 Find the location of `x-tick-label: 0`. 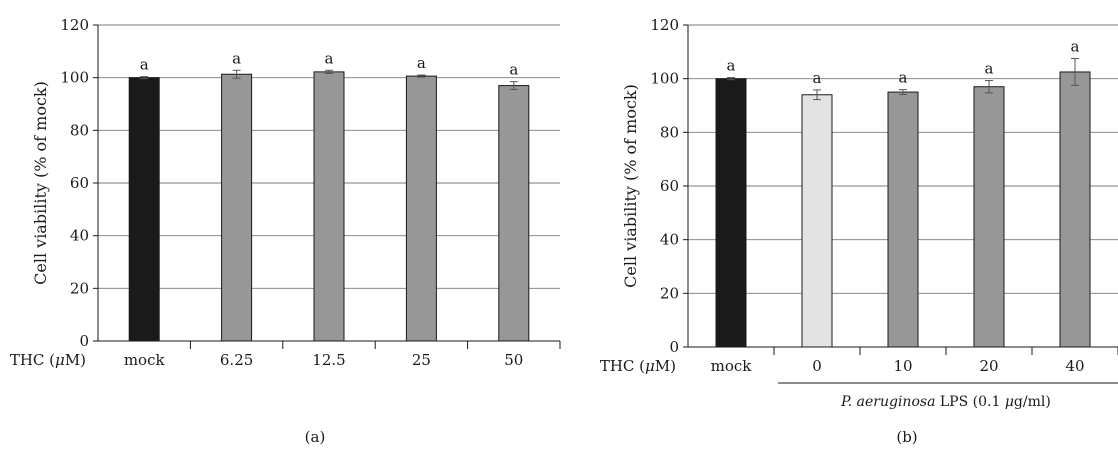

x-tick-label: 0 is located at coordinates (817, 366).